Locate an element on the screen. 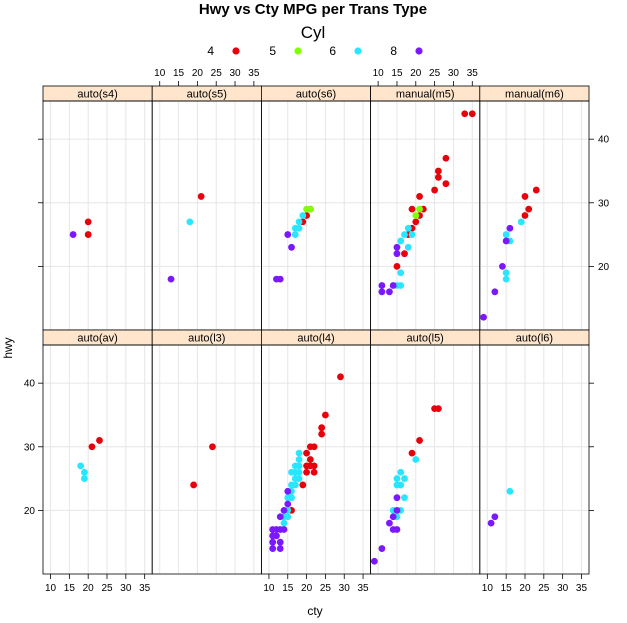 Image resolution: width=627 pixels, height=623 pixels. x-tick-label-top: 35 is located at coordinates (254, 73).